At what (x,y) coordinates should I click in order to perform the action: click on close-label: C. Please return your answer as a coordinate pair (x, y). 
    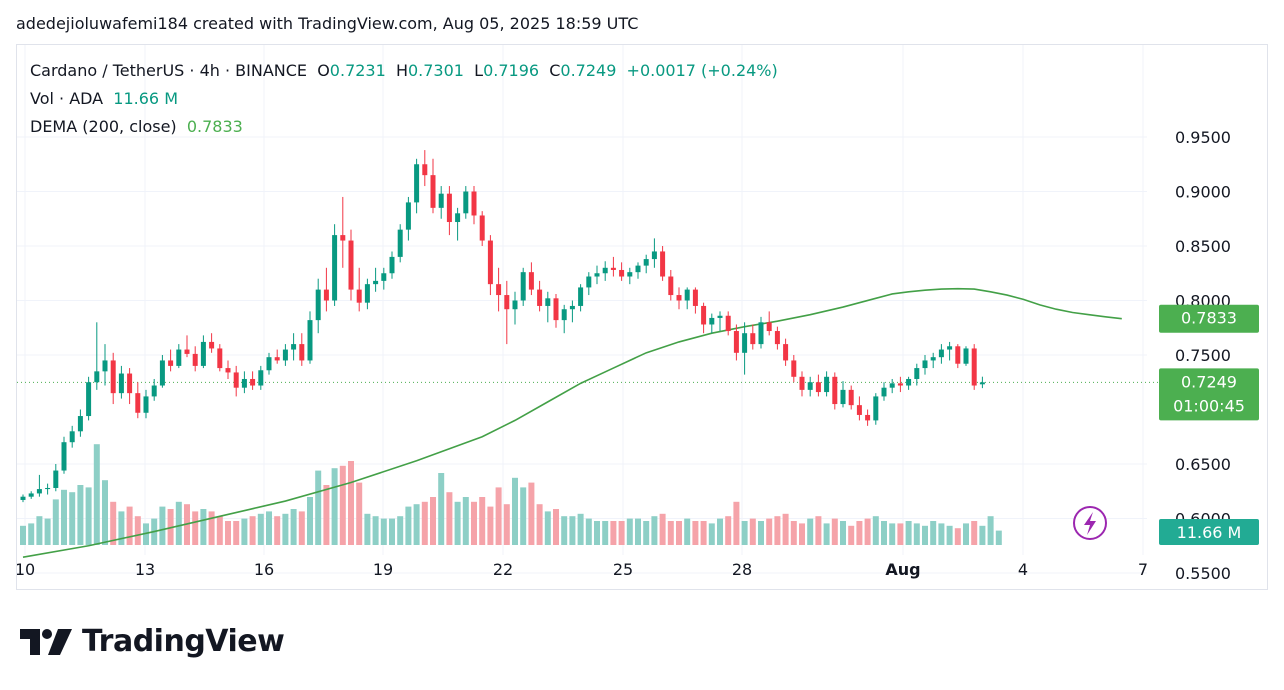
    Looking at the image, I should click on (555, 70).